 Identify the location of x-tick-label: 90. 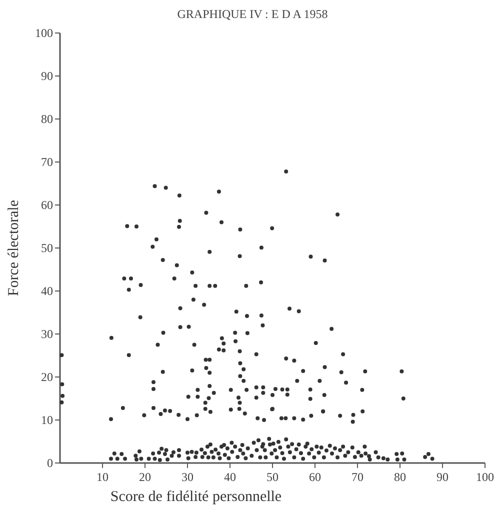
(442, 477).